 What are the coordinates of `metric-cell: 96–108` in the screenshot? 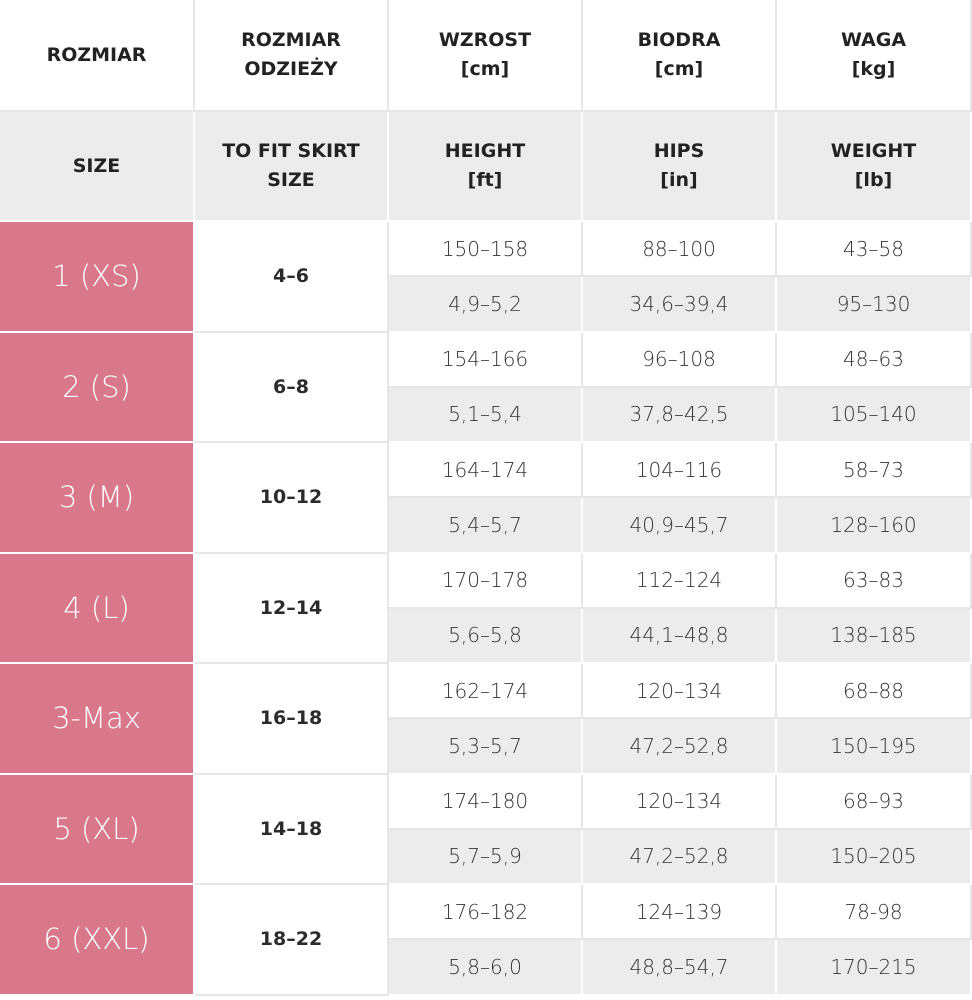 It's located at (680, 360).